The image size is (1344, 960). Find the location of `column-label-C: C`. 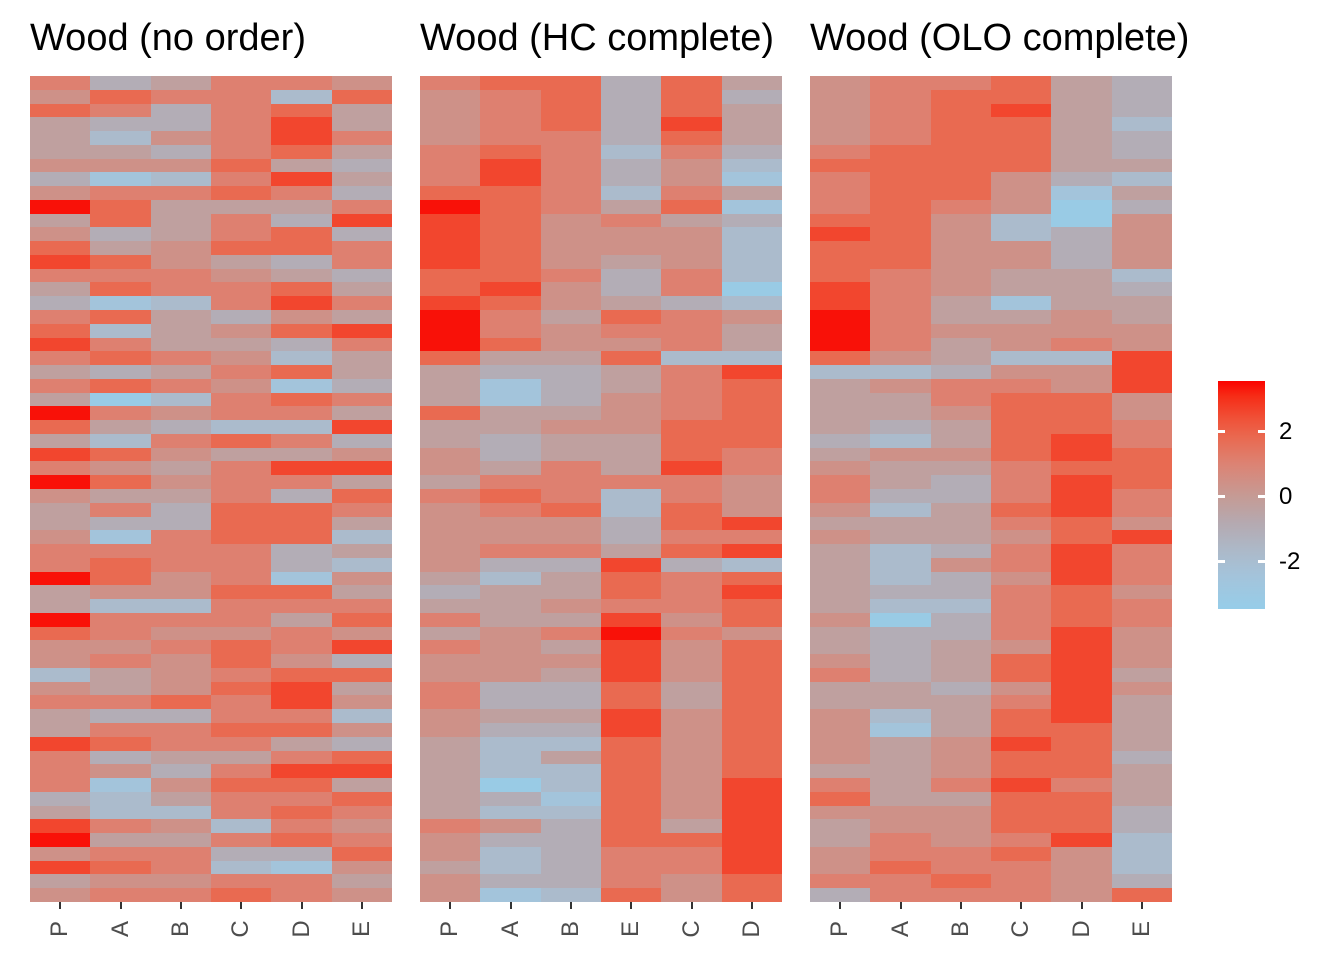

column-label-C: C is located at coordinates (691, 929).